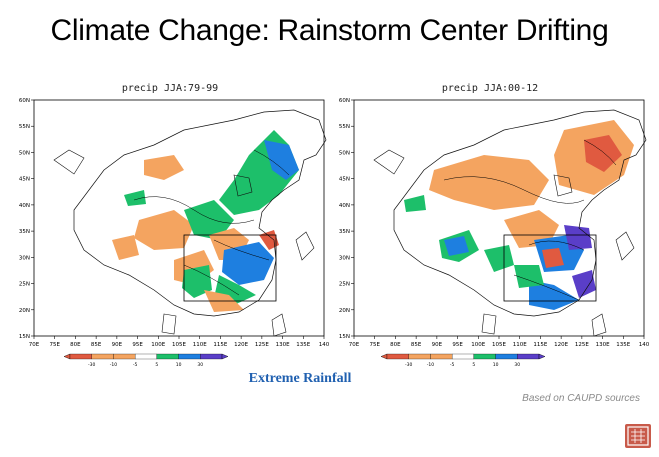 The width and height of the screenshot is (659, 457). I want to click on legend-label: -30, so click(91, 365).